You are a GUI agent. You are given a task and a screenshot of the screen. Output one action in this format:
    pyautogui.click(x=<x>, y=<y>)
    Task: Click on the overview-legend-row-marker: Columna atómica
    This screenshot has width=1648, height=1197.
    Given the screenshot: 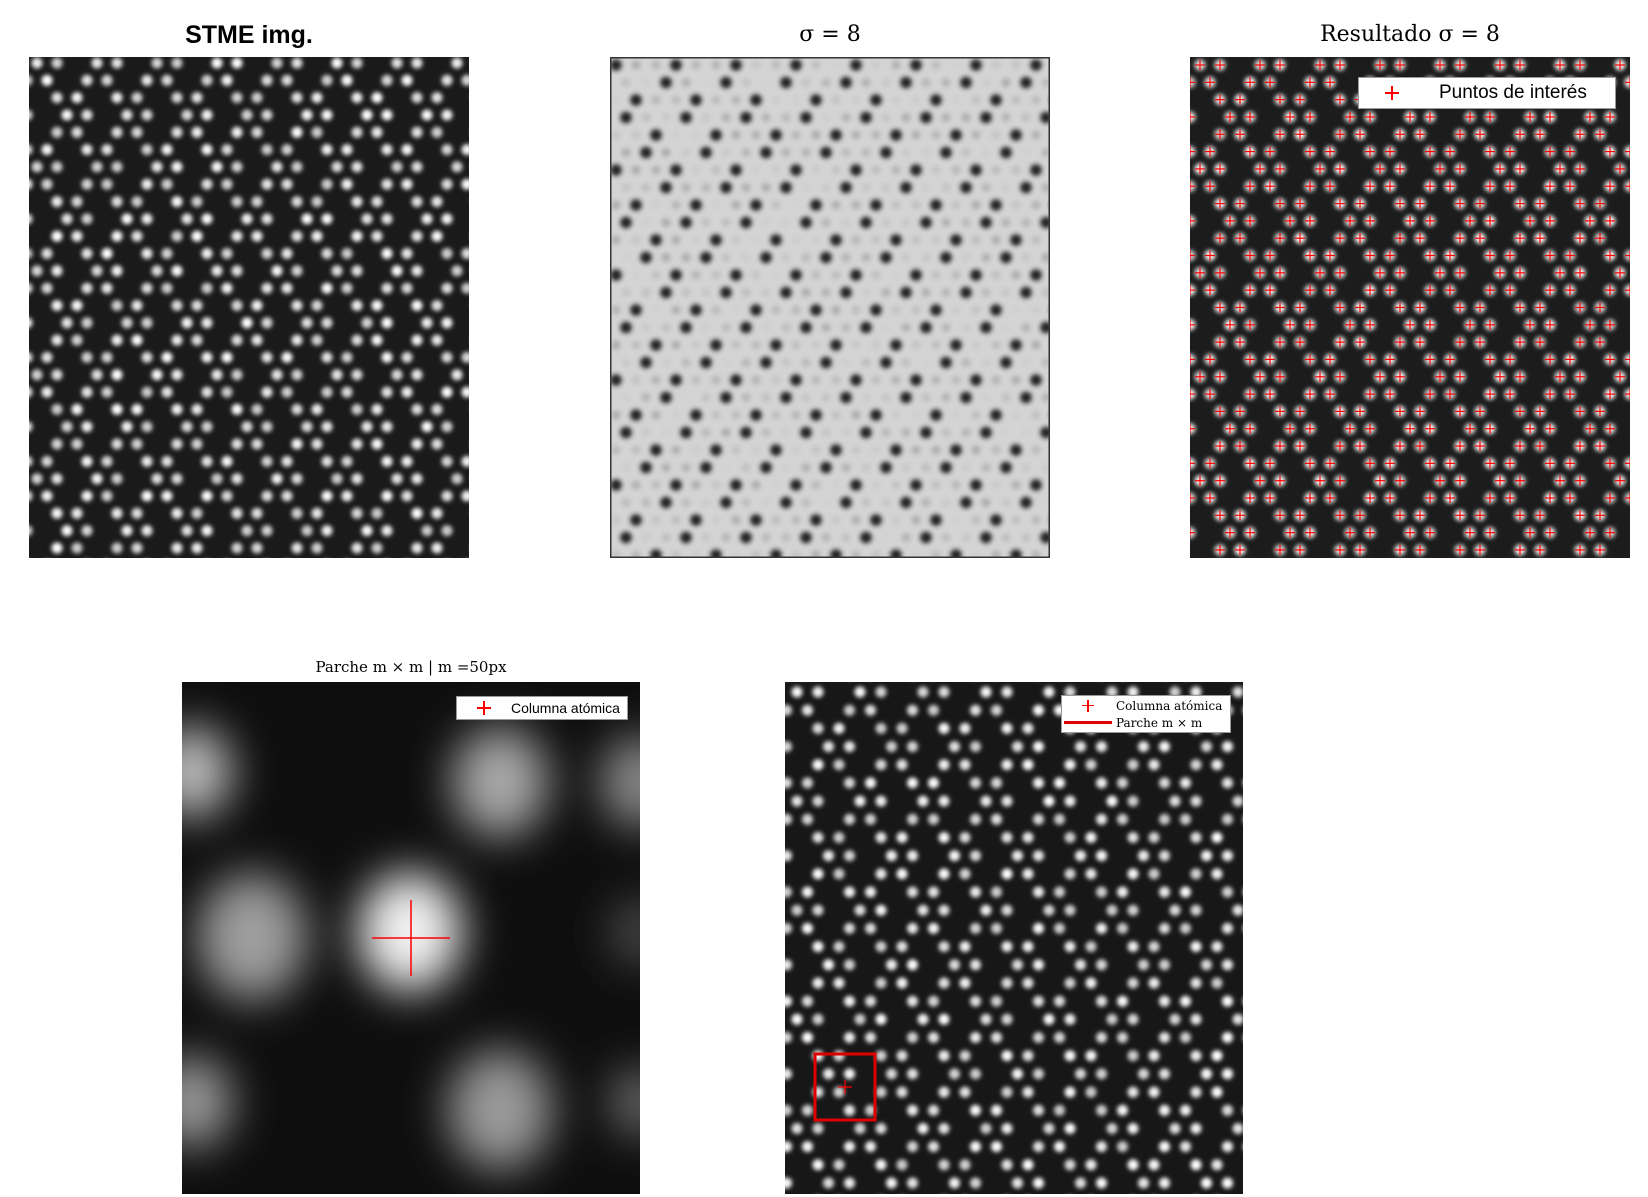 What is the action you would take?
    pyautogui.click(x=1146, y=705)
    